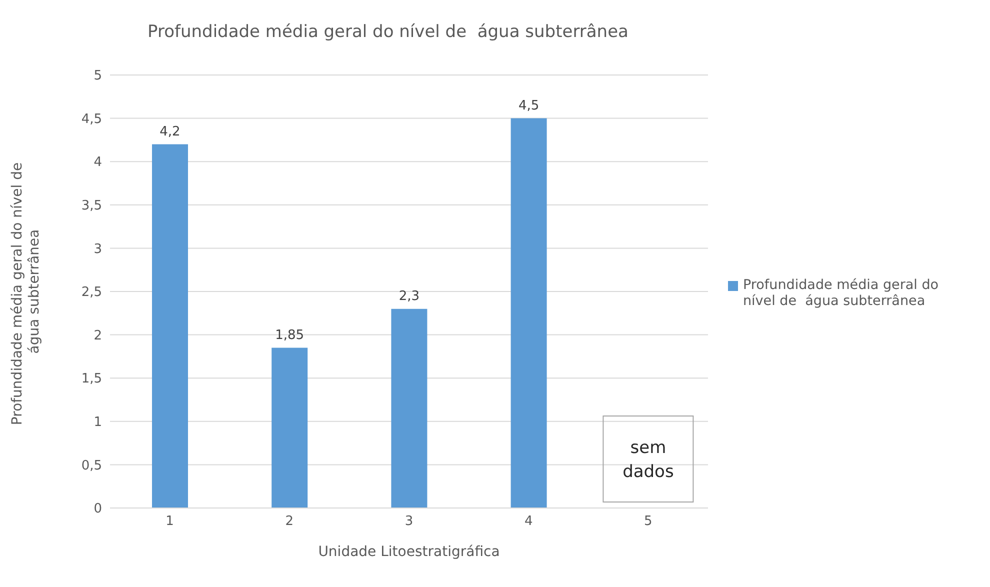 This screenshot has height=587, width=990. Describe the element at coordinates (648, 522) in the screenshot. I see `x-tick-label: 5` at that location.